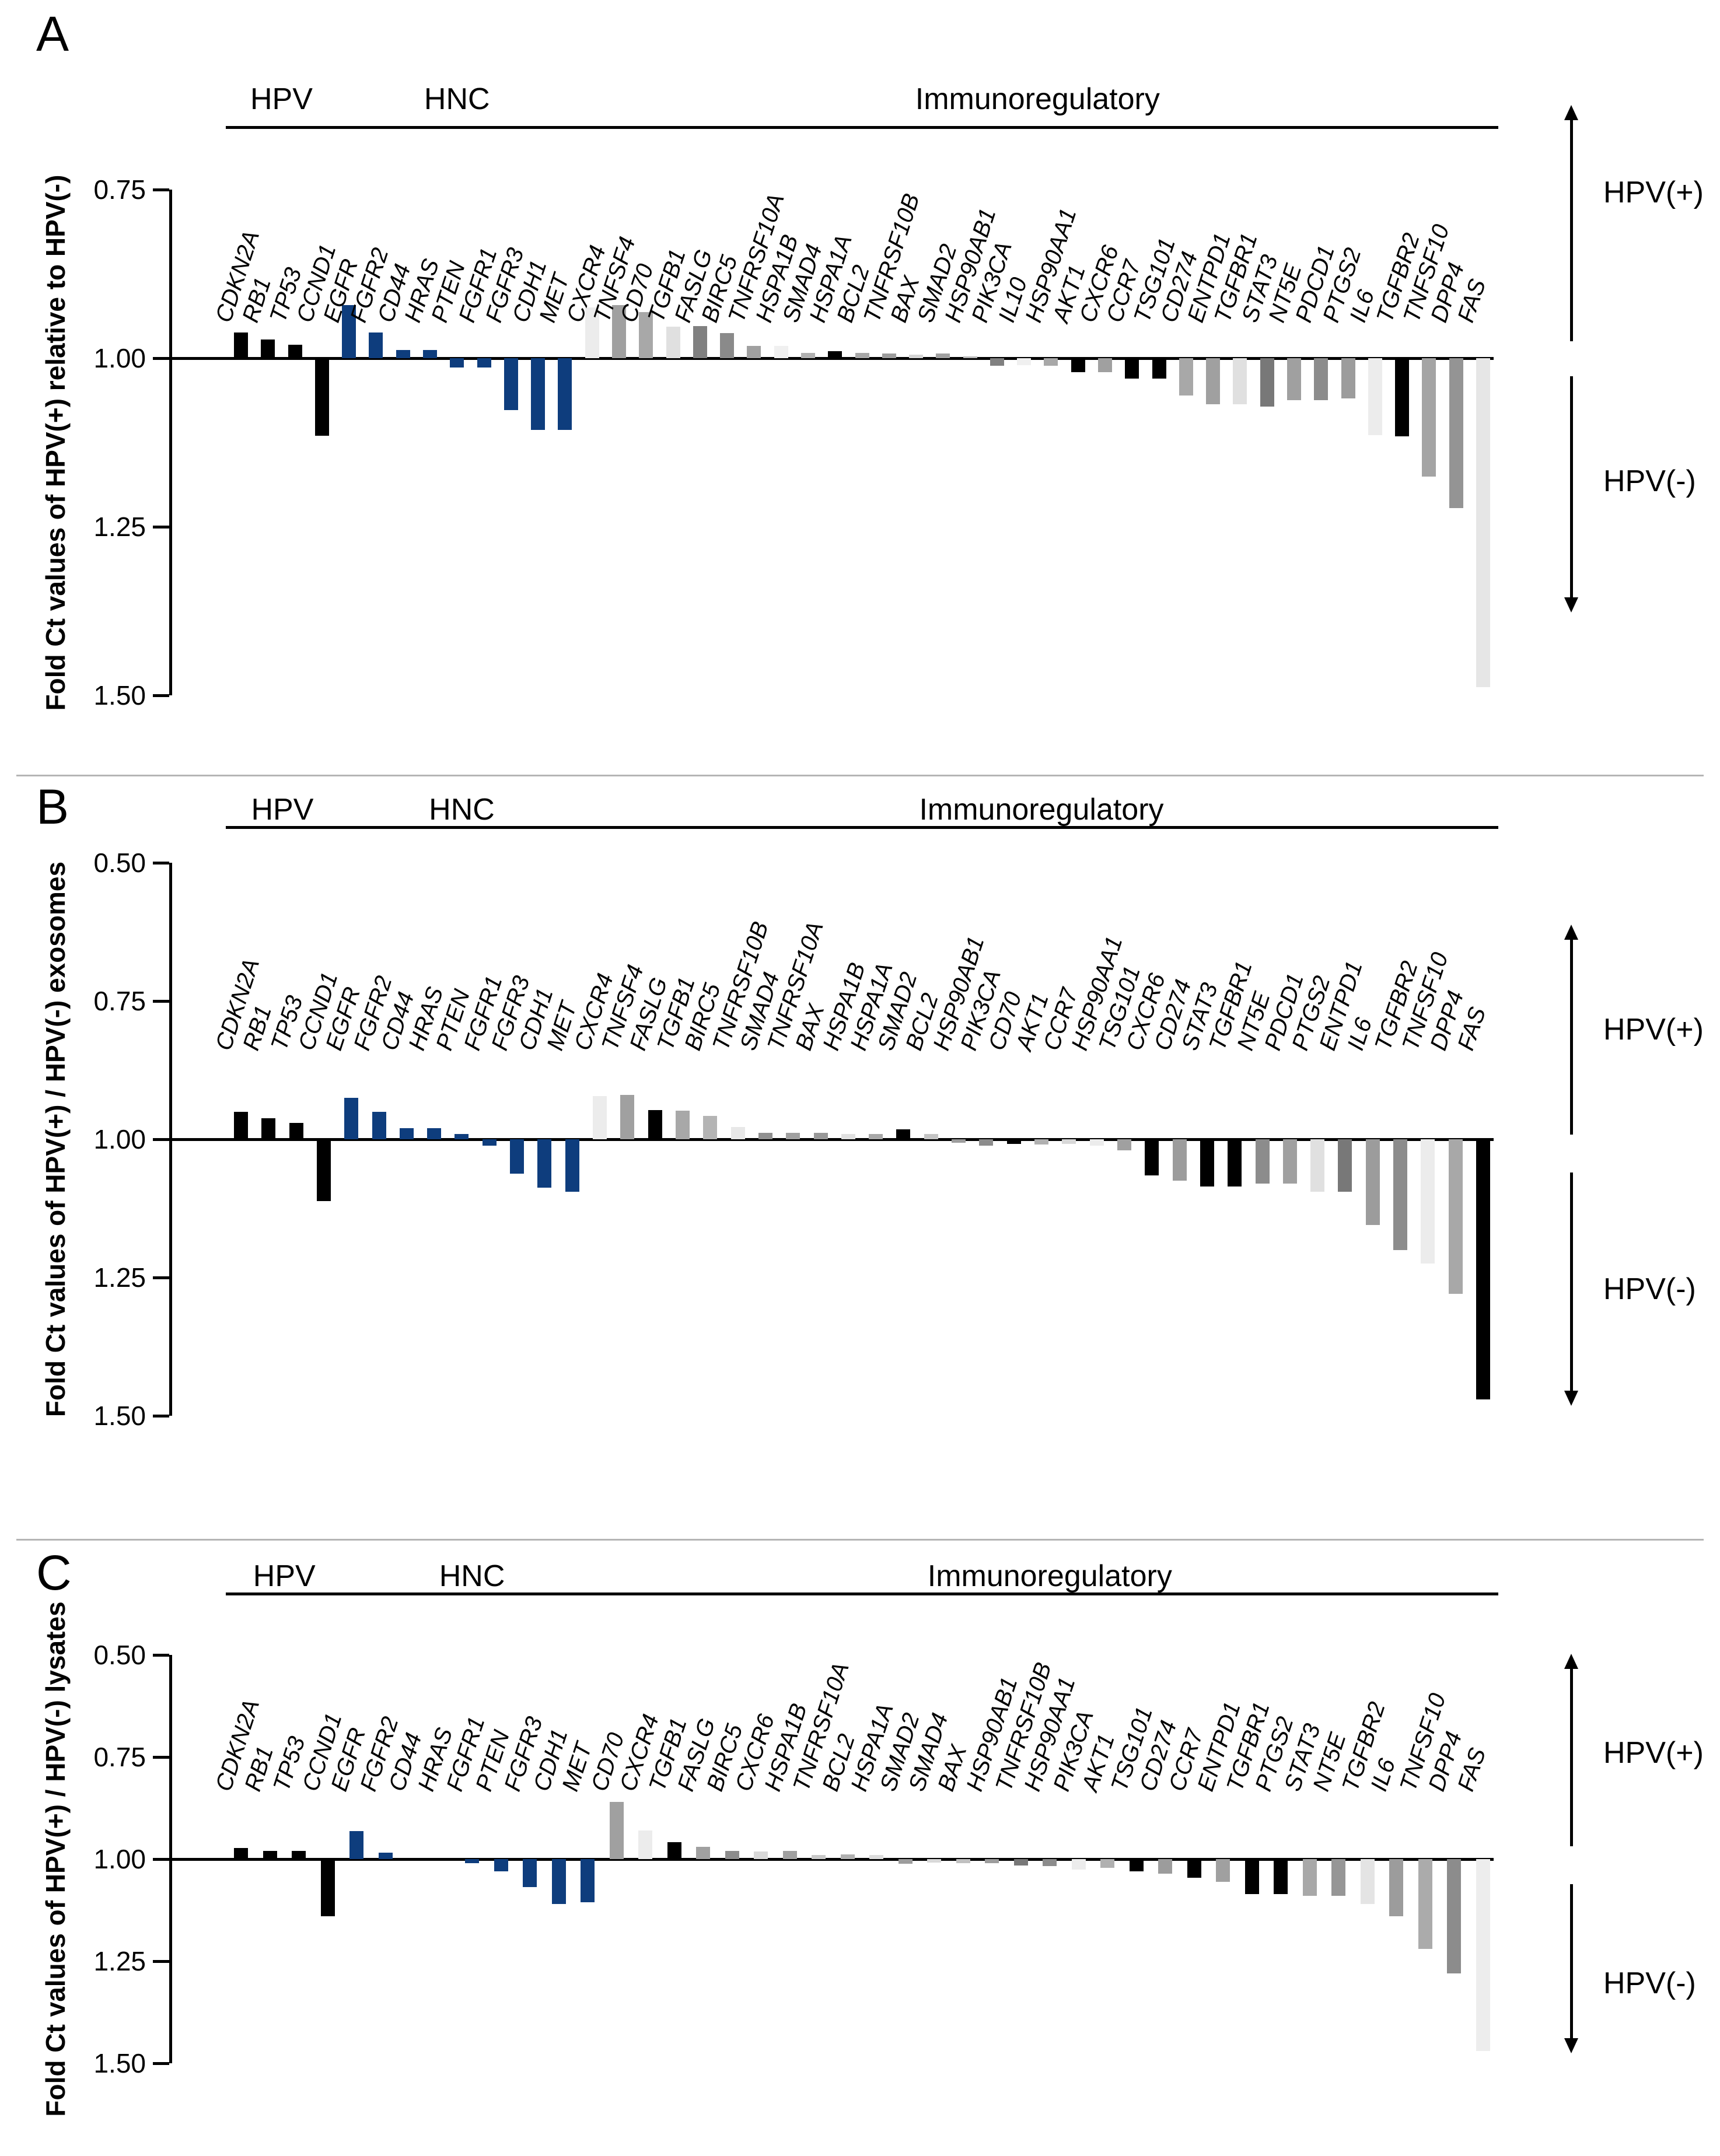 The height and width of the screenshot is (2156, 1720). Describe the element at coordinates (1649, 1289) in the screenshot. I see `hpv-negative-label: HPV(-)` at that location.